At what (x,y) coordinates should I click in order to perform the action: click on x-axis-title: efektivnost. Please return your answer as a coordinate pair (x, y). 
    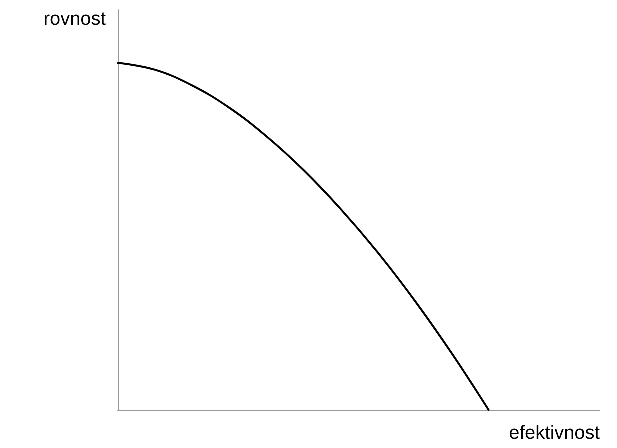
    Looking at the image, I should click on (555, 433).